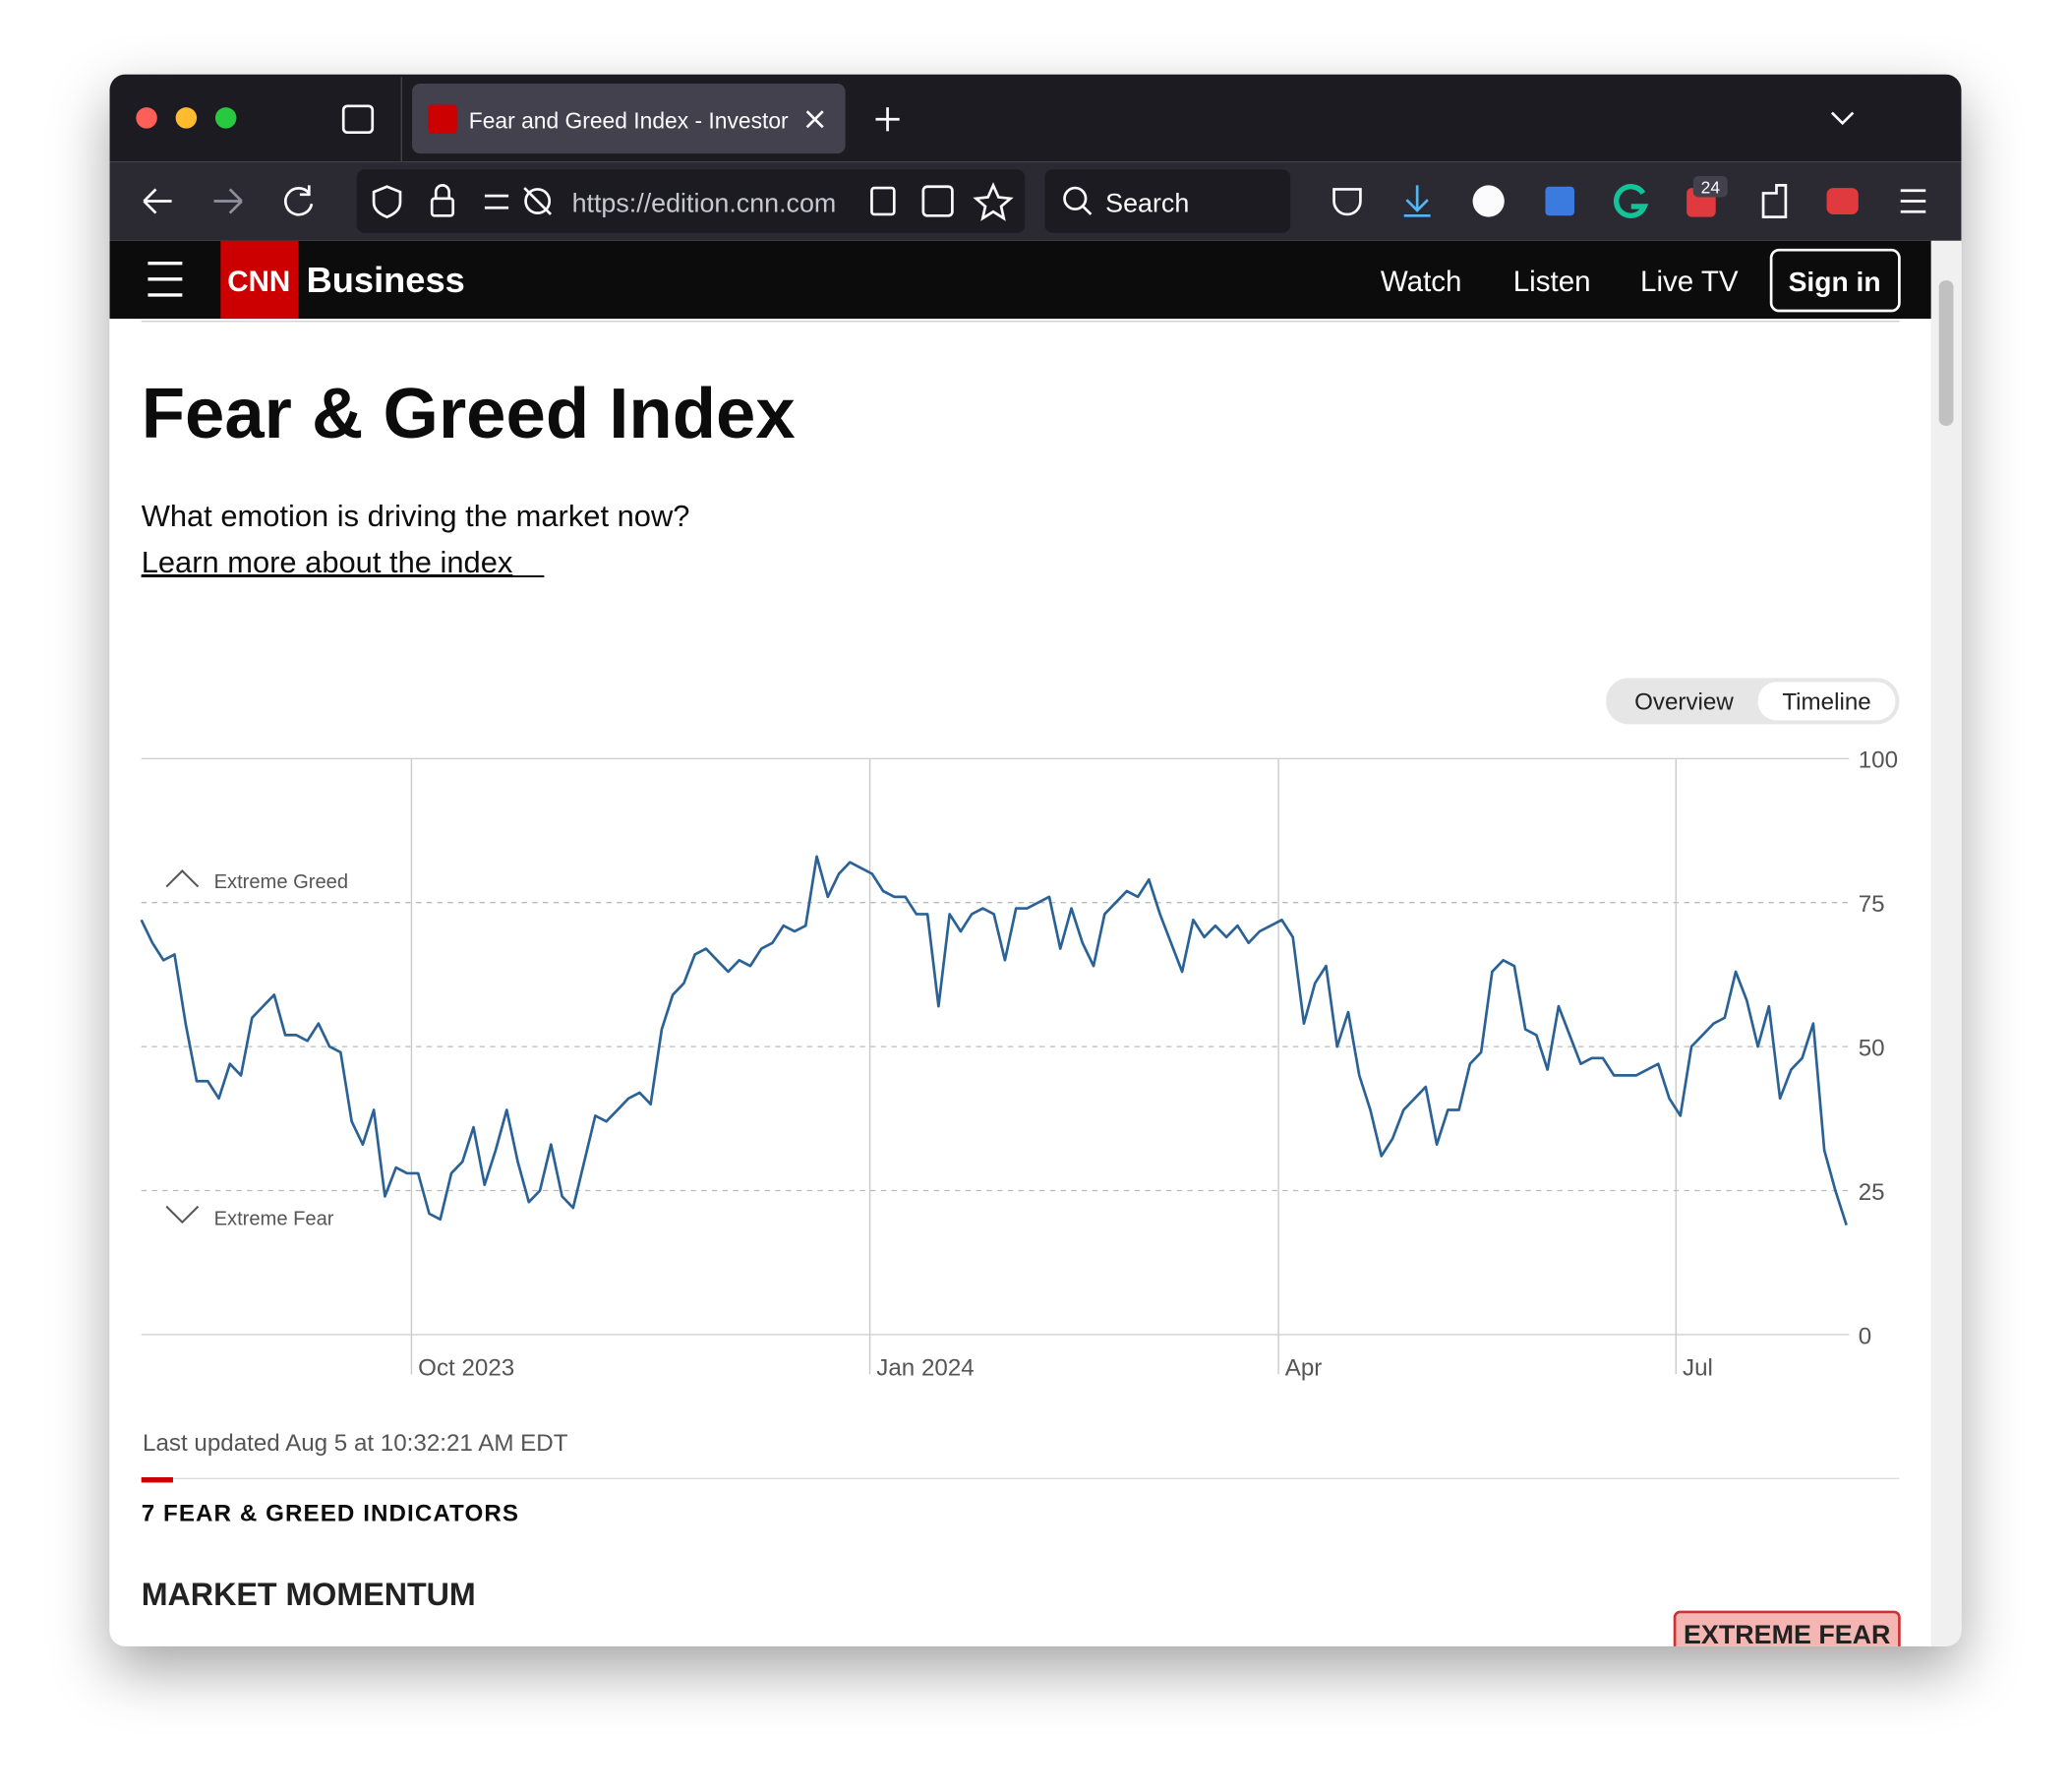 Image resolution: width=2071 pixels, height=1792 pixels. What do you see at coordinates (1879, 760) in the screenshot?
I see `y-tick-label: 100` at bounding box center [1879, 760].